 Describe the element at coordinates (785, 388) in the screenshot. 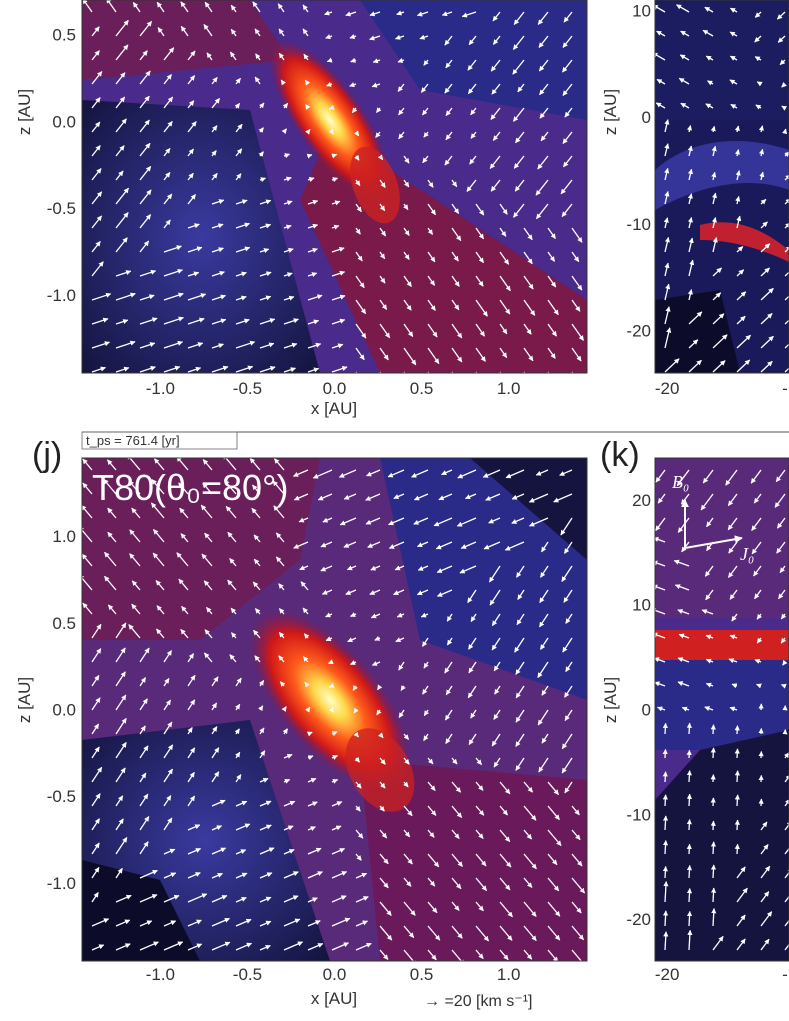

I see `x-tick-label: -` at that location.